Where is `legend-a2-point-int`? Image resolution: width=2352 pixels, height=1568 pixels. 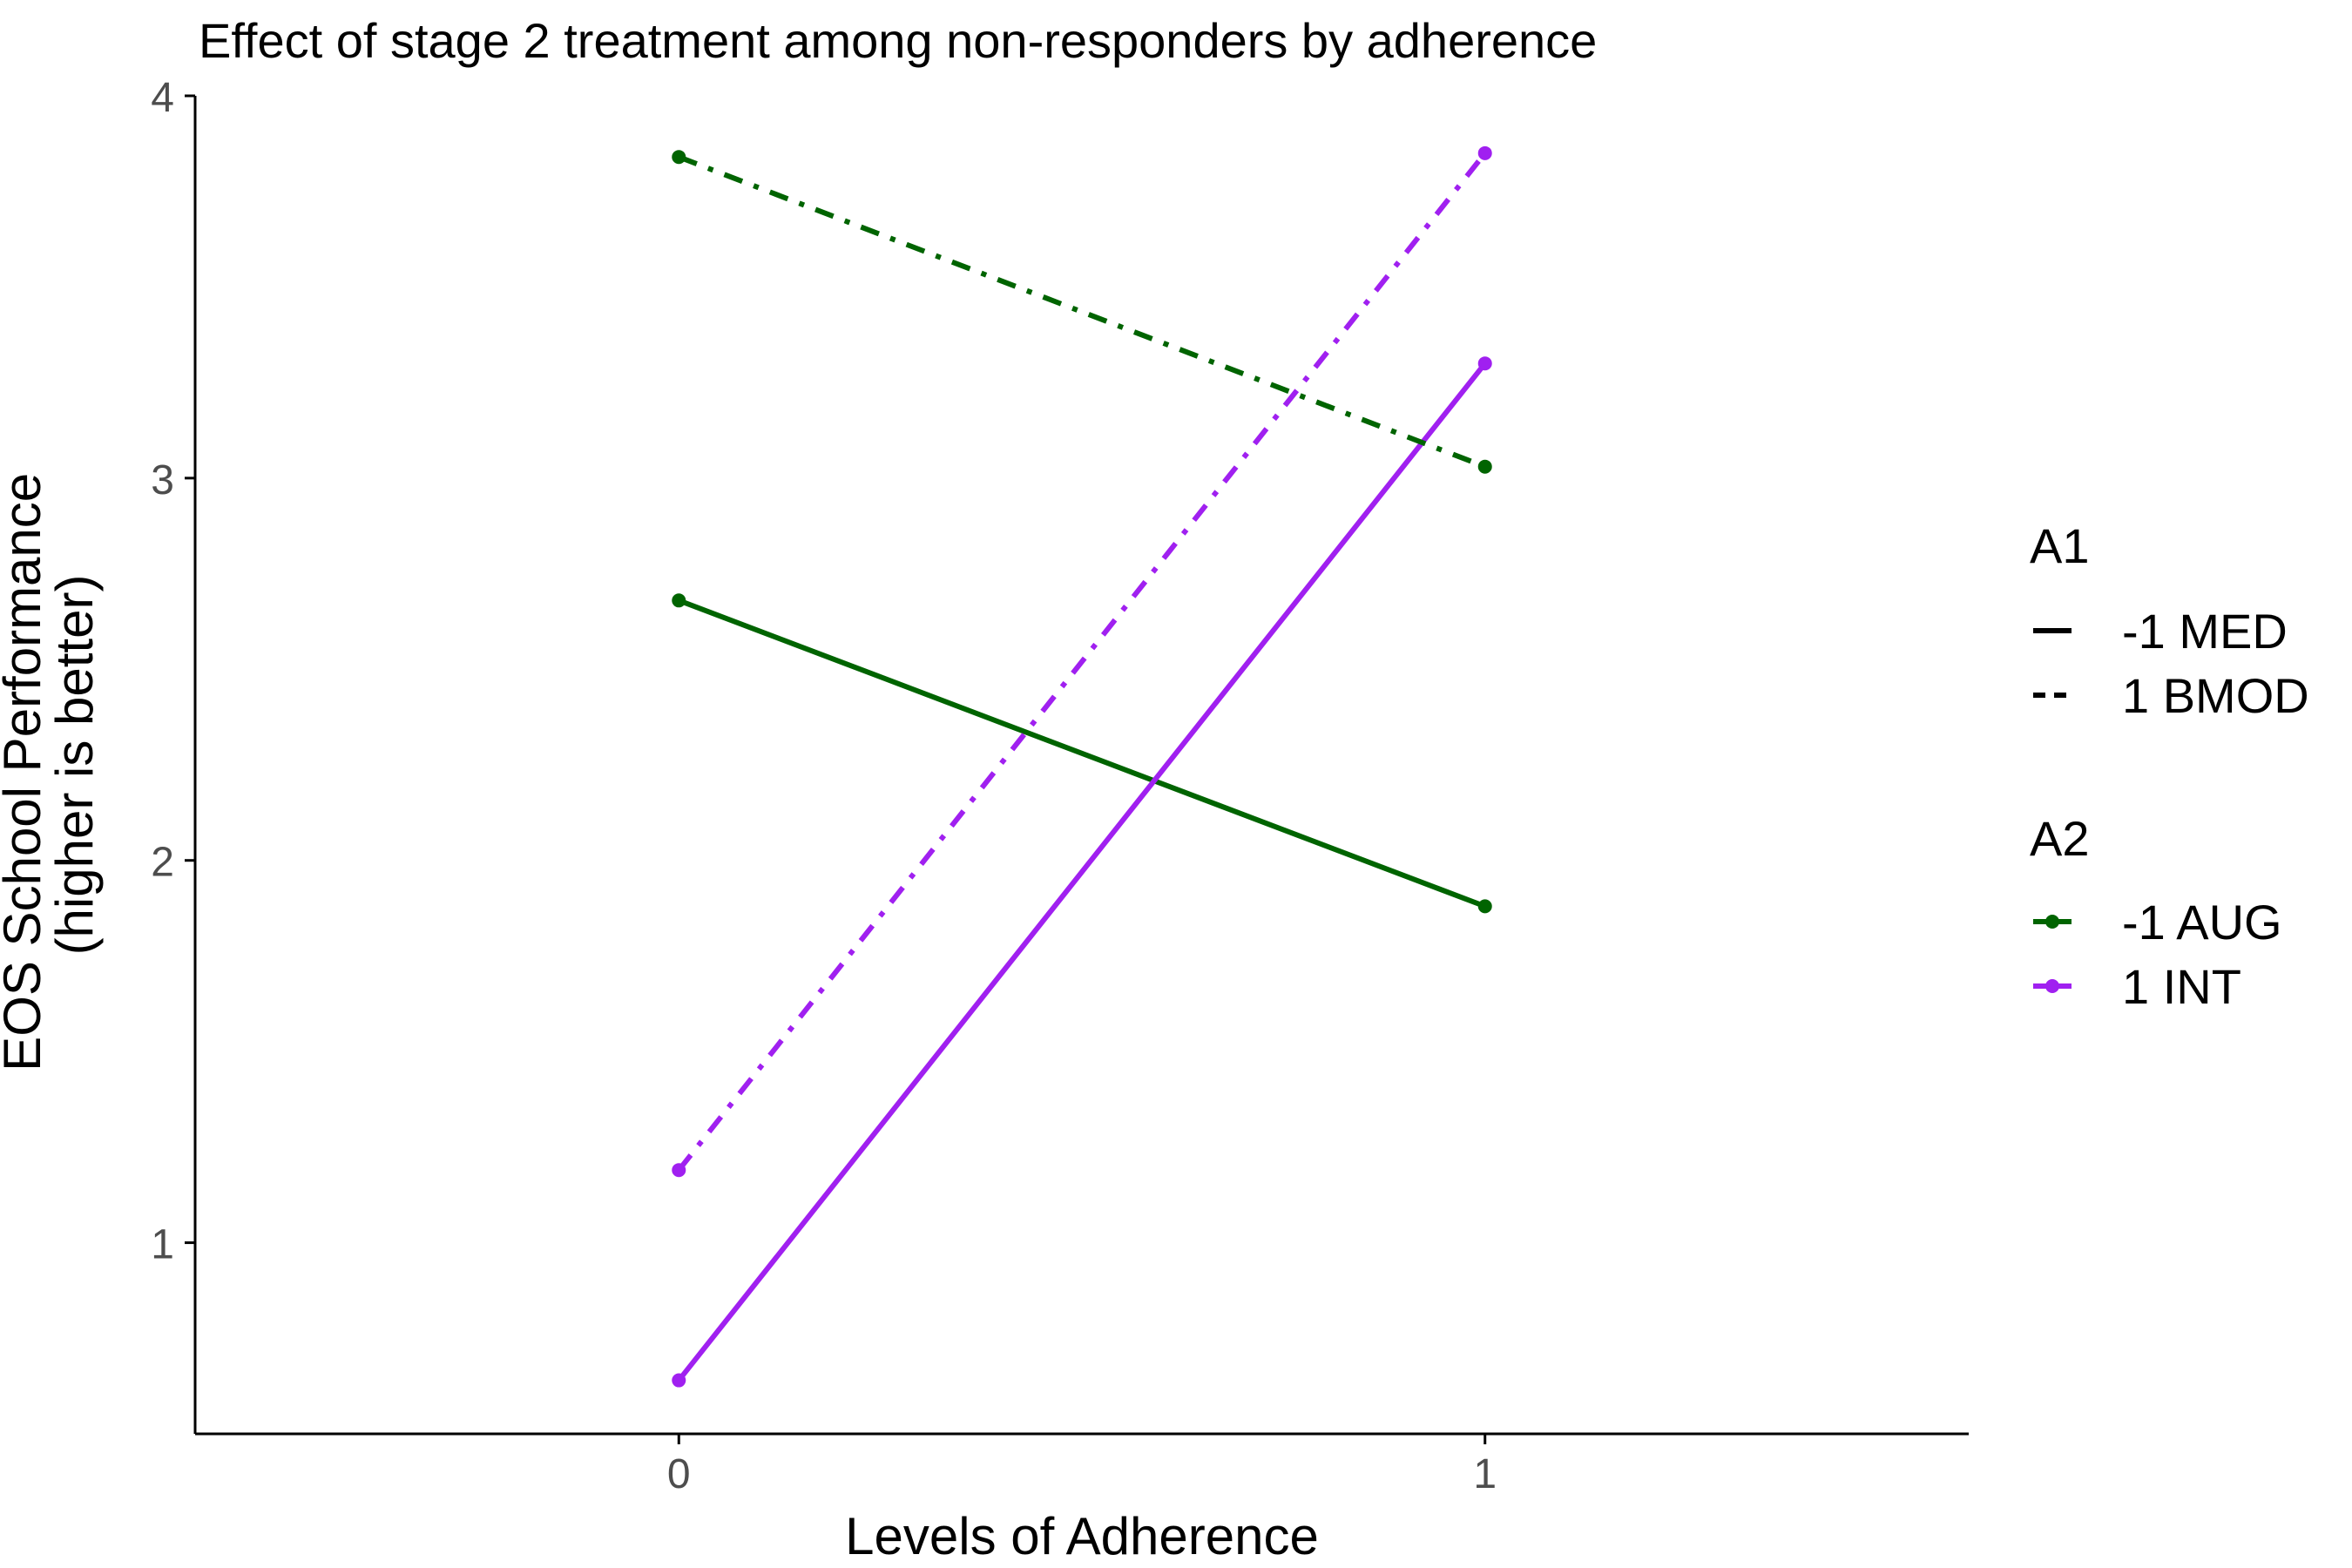
legend-a2-point-int is located at coordinates (2052, 986).